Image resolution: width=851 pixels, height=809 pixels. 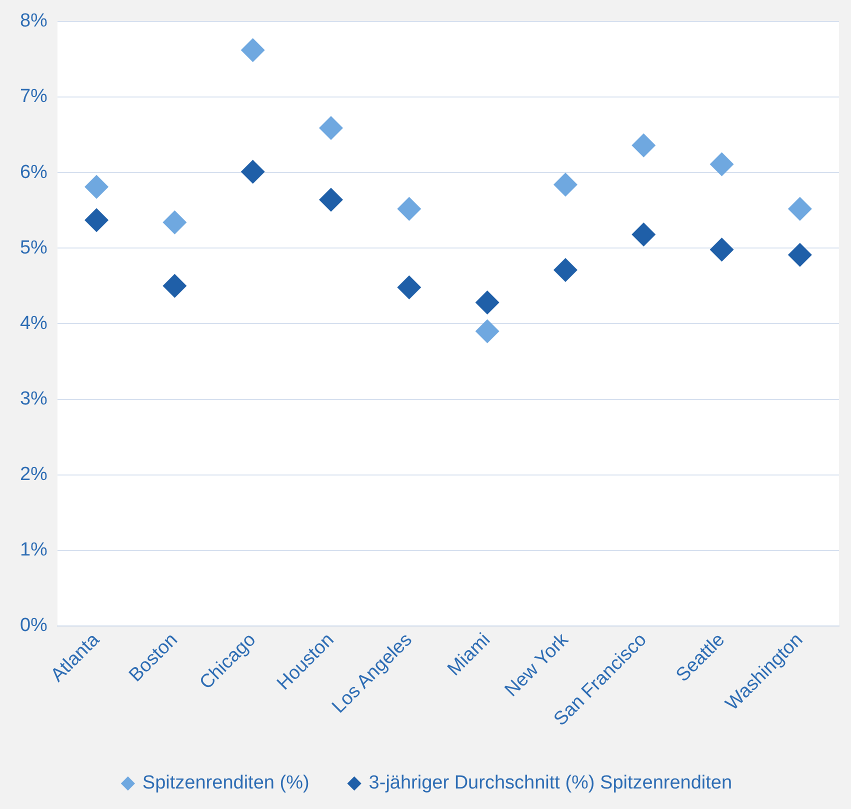 I want to click on y-tick-label: 6%, so click(x=34, y=172).